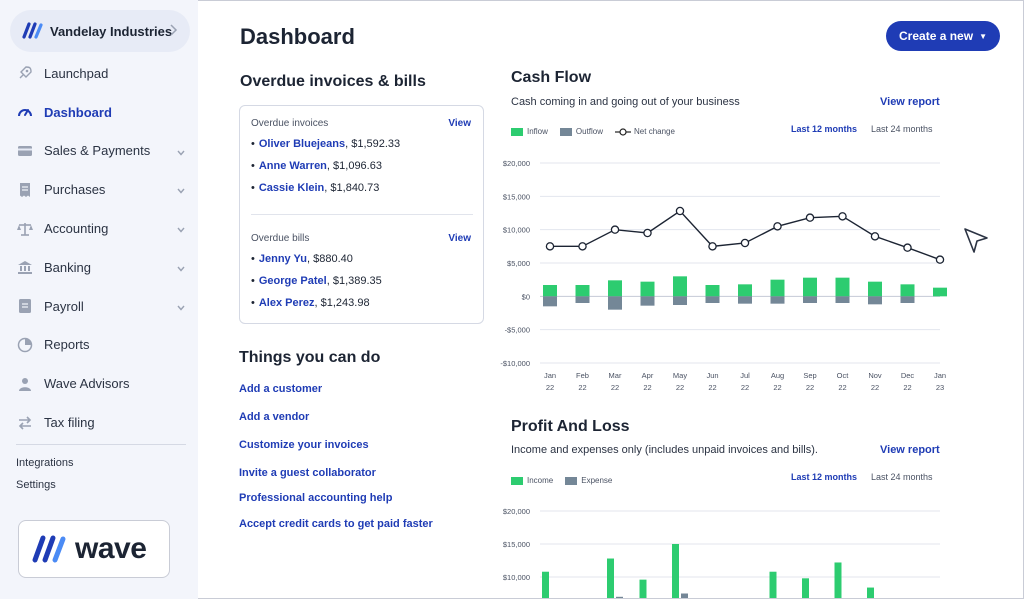  Describe the element at coordinates (45, 463) in the screenshot. I see `integrations-link: Integrations` at that location.